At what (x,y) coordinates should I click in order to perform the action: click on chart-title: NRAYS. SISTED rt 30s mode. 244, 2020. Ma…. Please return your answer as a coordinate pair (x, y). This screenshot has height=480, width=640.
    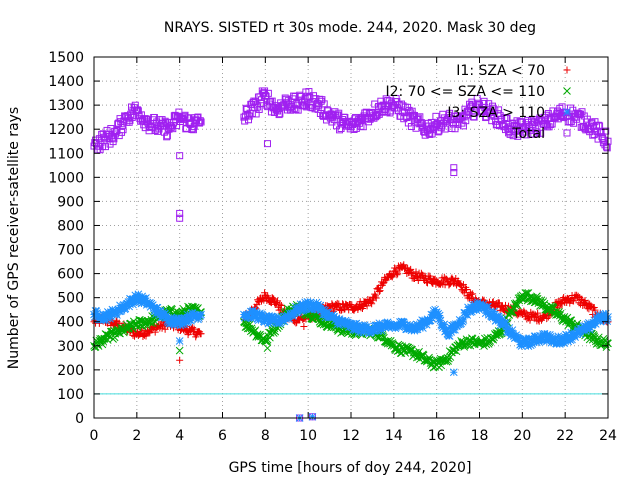
    Looking at the image, I should click on (350, 28).